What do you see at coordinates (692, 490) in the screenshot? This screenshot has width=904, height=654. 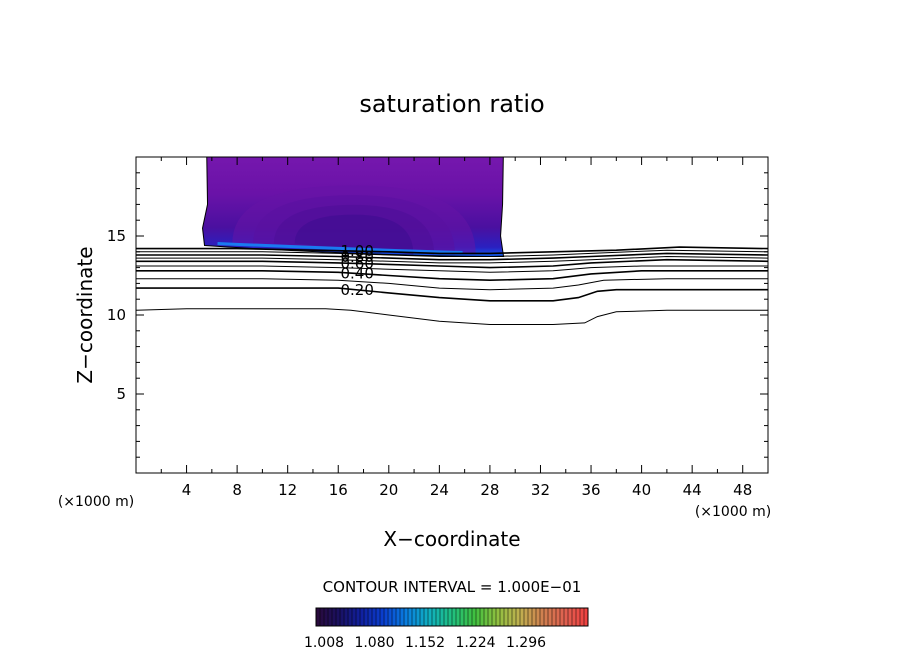 I see `x-tick-label-10: 44` at bounding box center [692, 490].